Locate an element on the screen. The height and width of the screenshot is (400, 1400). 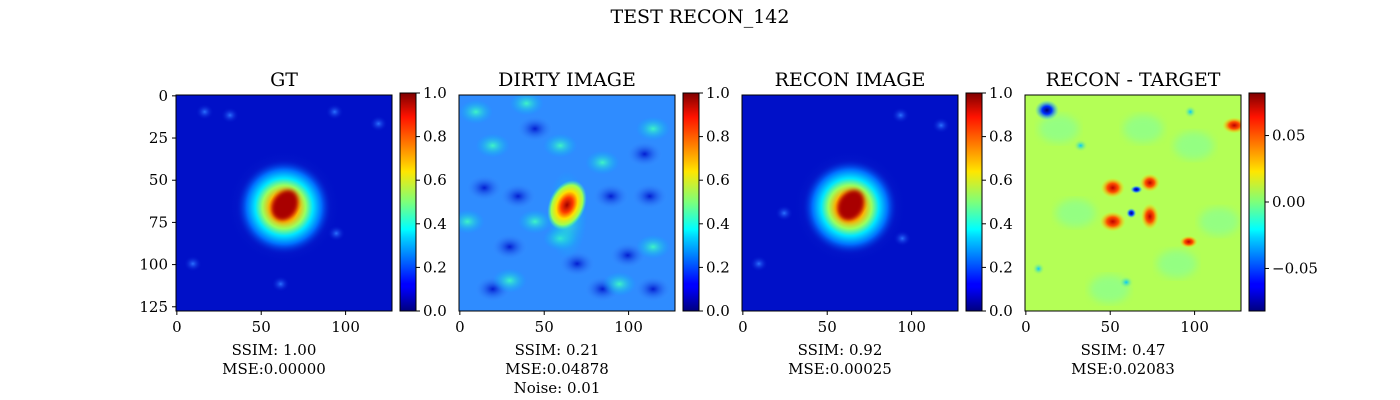
y-tick-label: 0 is located at coordinates (163, 96).